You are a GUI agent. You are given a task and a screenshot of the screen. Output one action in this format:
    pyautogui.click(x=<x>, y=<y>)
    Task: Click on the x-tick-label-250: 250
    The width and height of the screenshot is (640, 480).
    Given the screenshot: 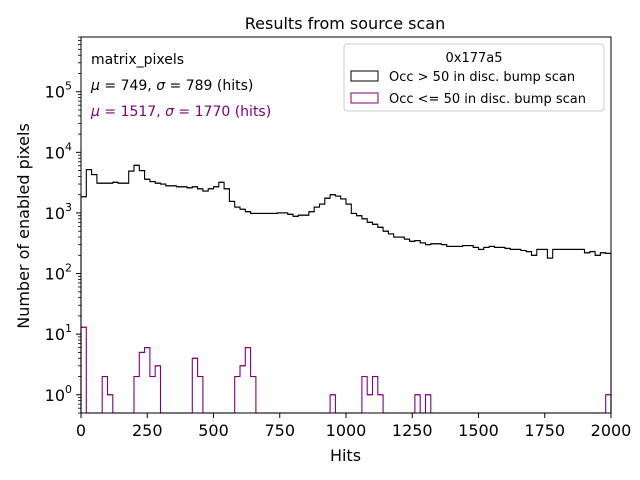 What is the action you would take?
    pyautogui.click(x=147, y=430)
    